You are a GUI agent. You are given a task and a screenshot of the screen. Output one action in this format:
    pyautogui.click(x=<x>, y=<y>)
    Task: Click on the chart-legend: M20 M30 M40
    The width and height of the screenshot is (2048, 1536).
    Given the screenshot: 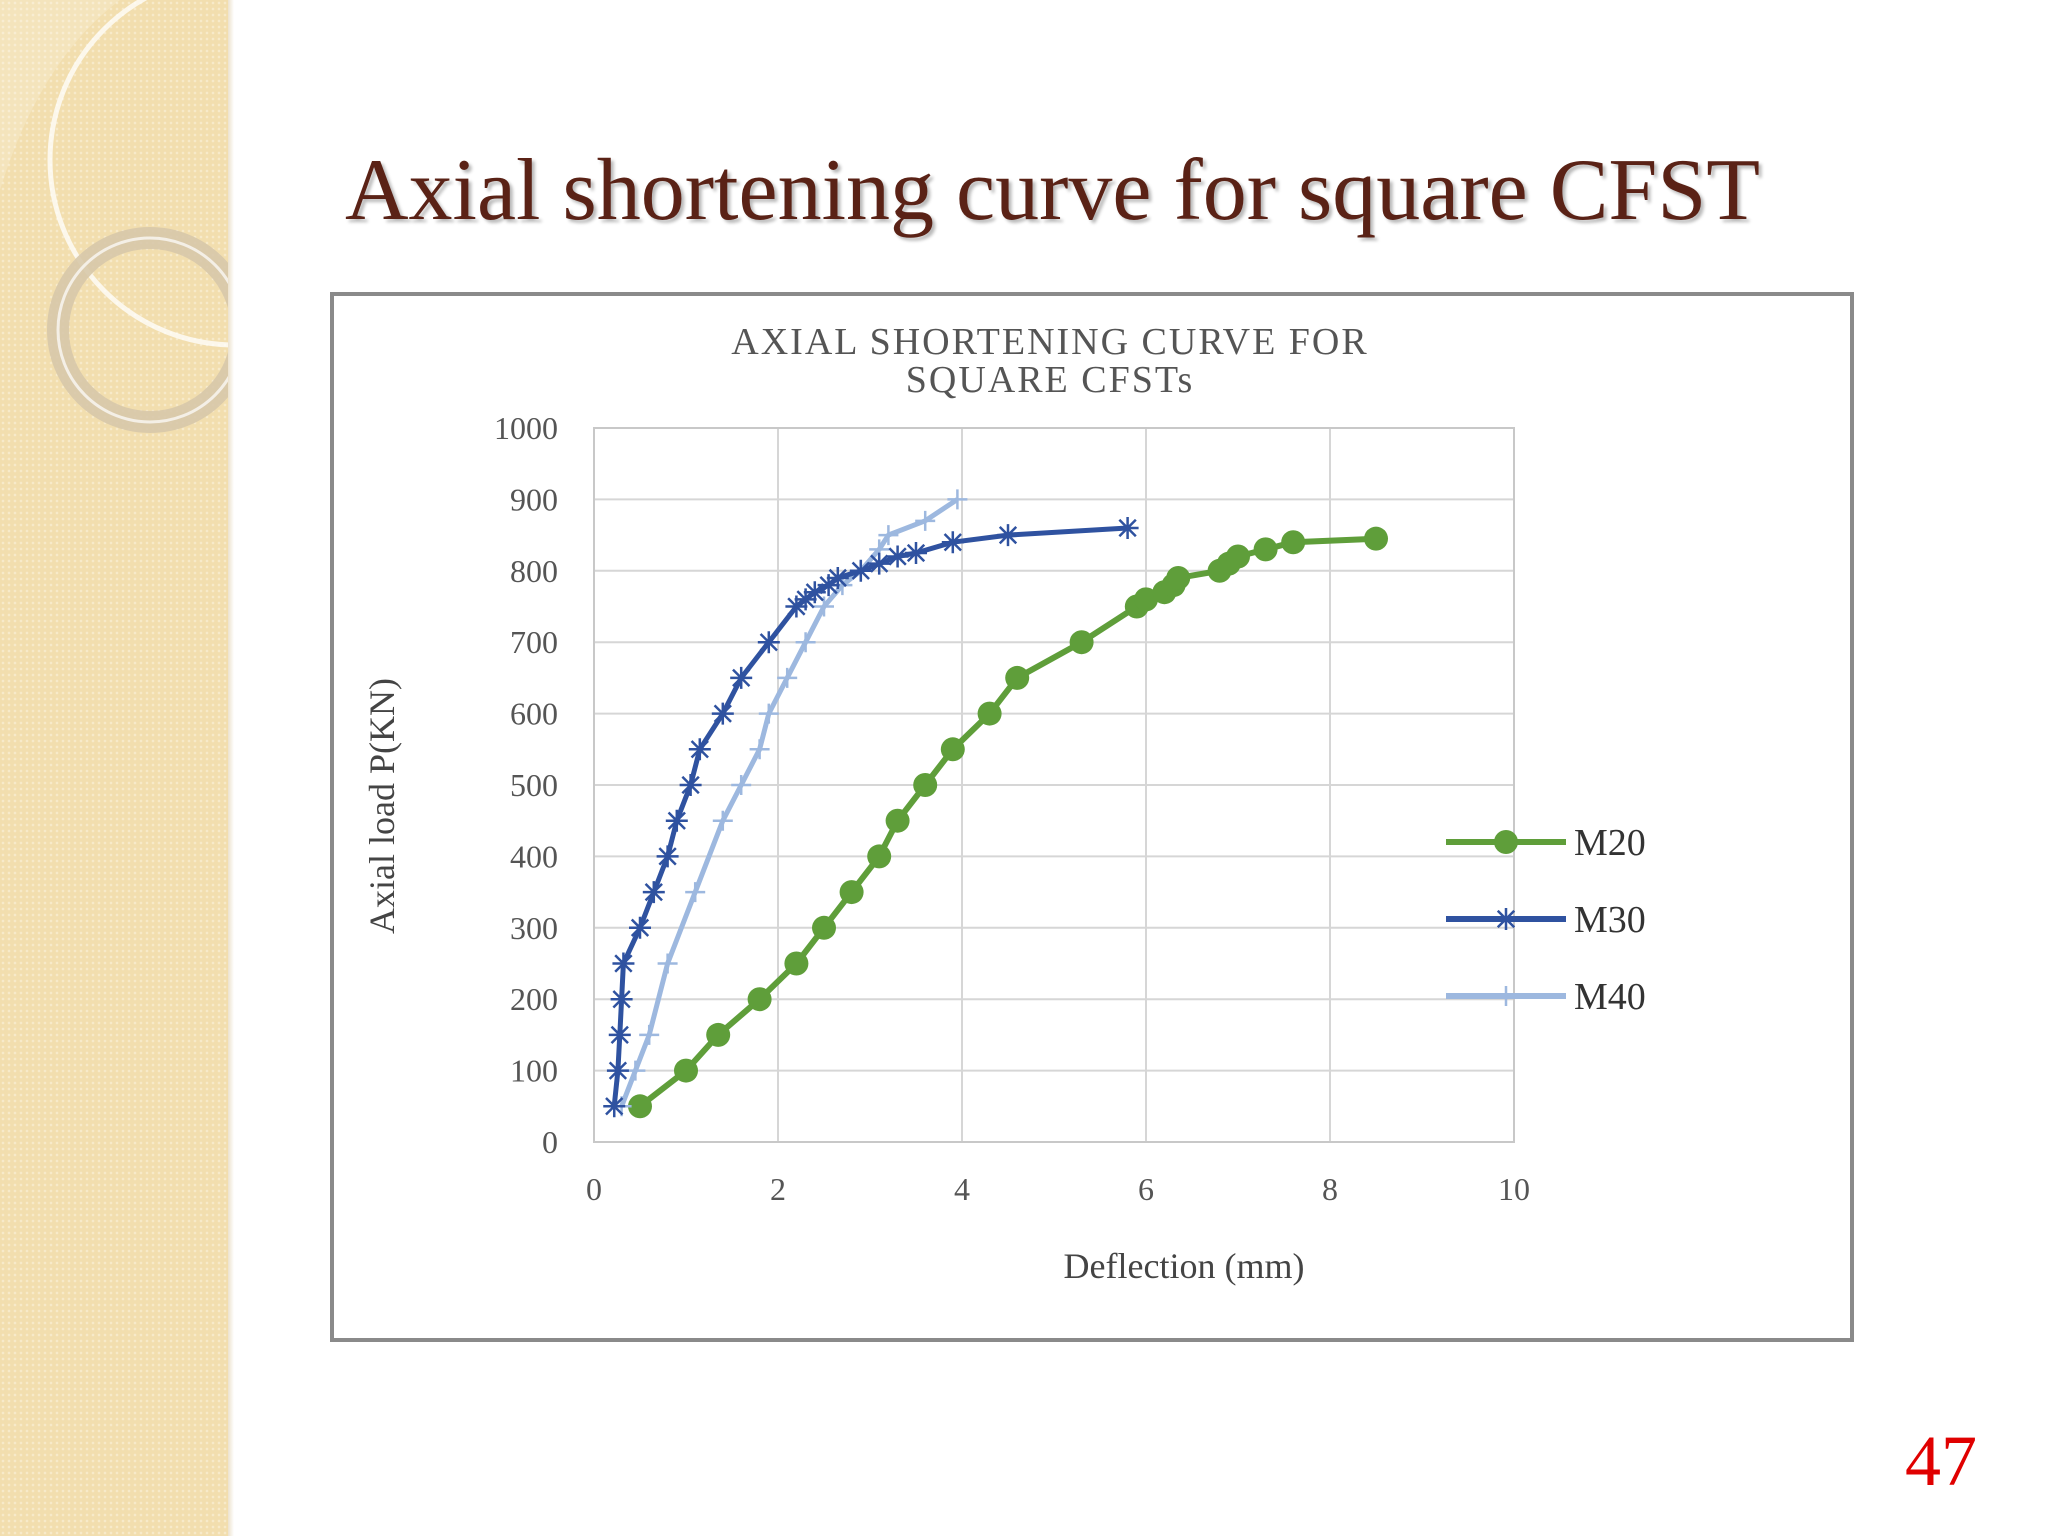 What is the action you would take?
    pyautogui.click(x=1546, y=920)
    